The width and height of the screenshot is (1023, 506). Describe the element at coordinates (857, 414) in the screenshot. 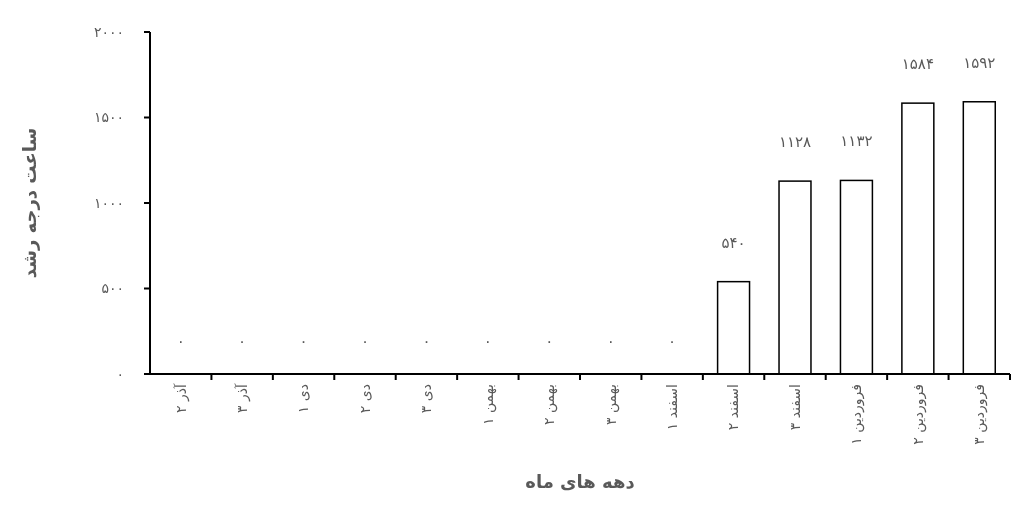

I see `x-tick-label: فروردین ۱` at that location.